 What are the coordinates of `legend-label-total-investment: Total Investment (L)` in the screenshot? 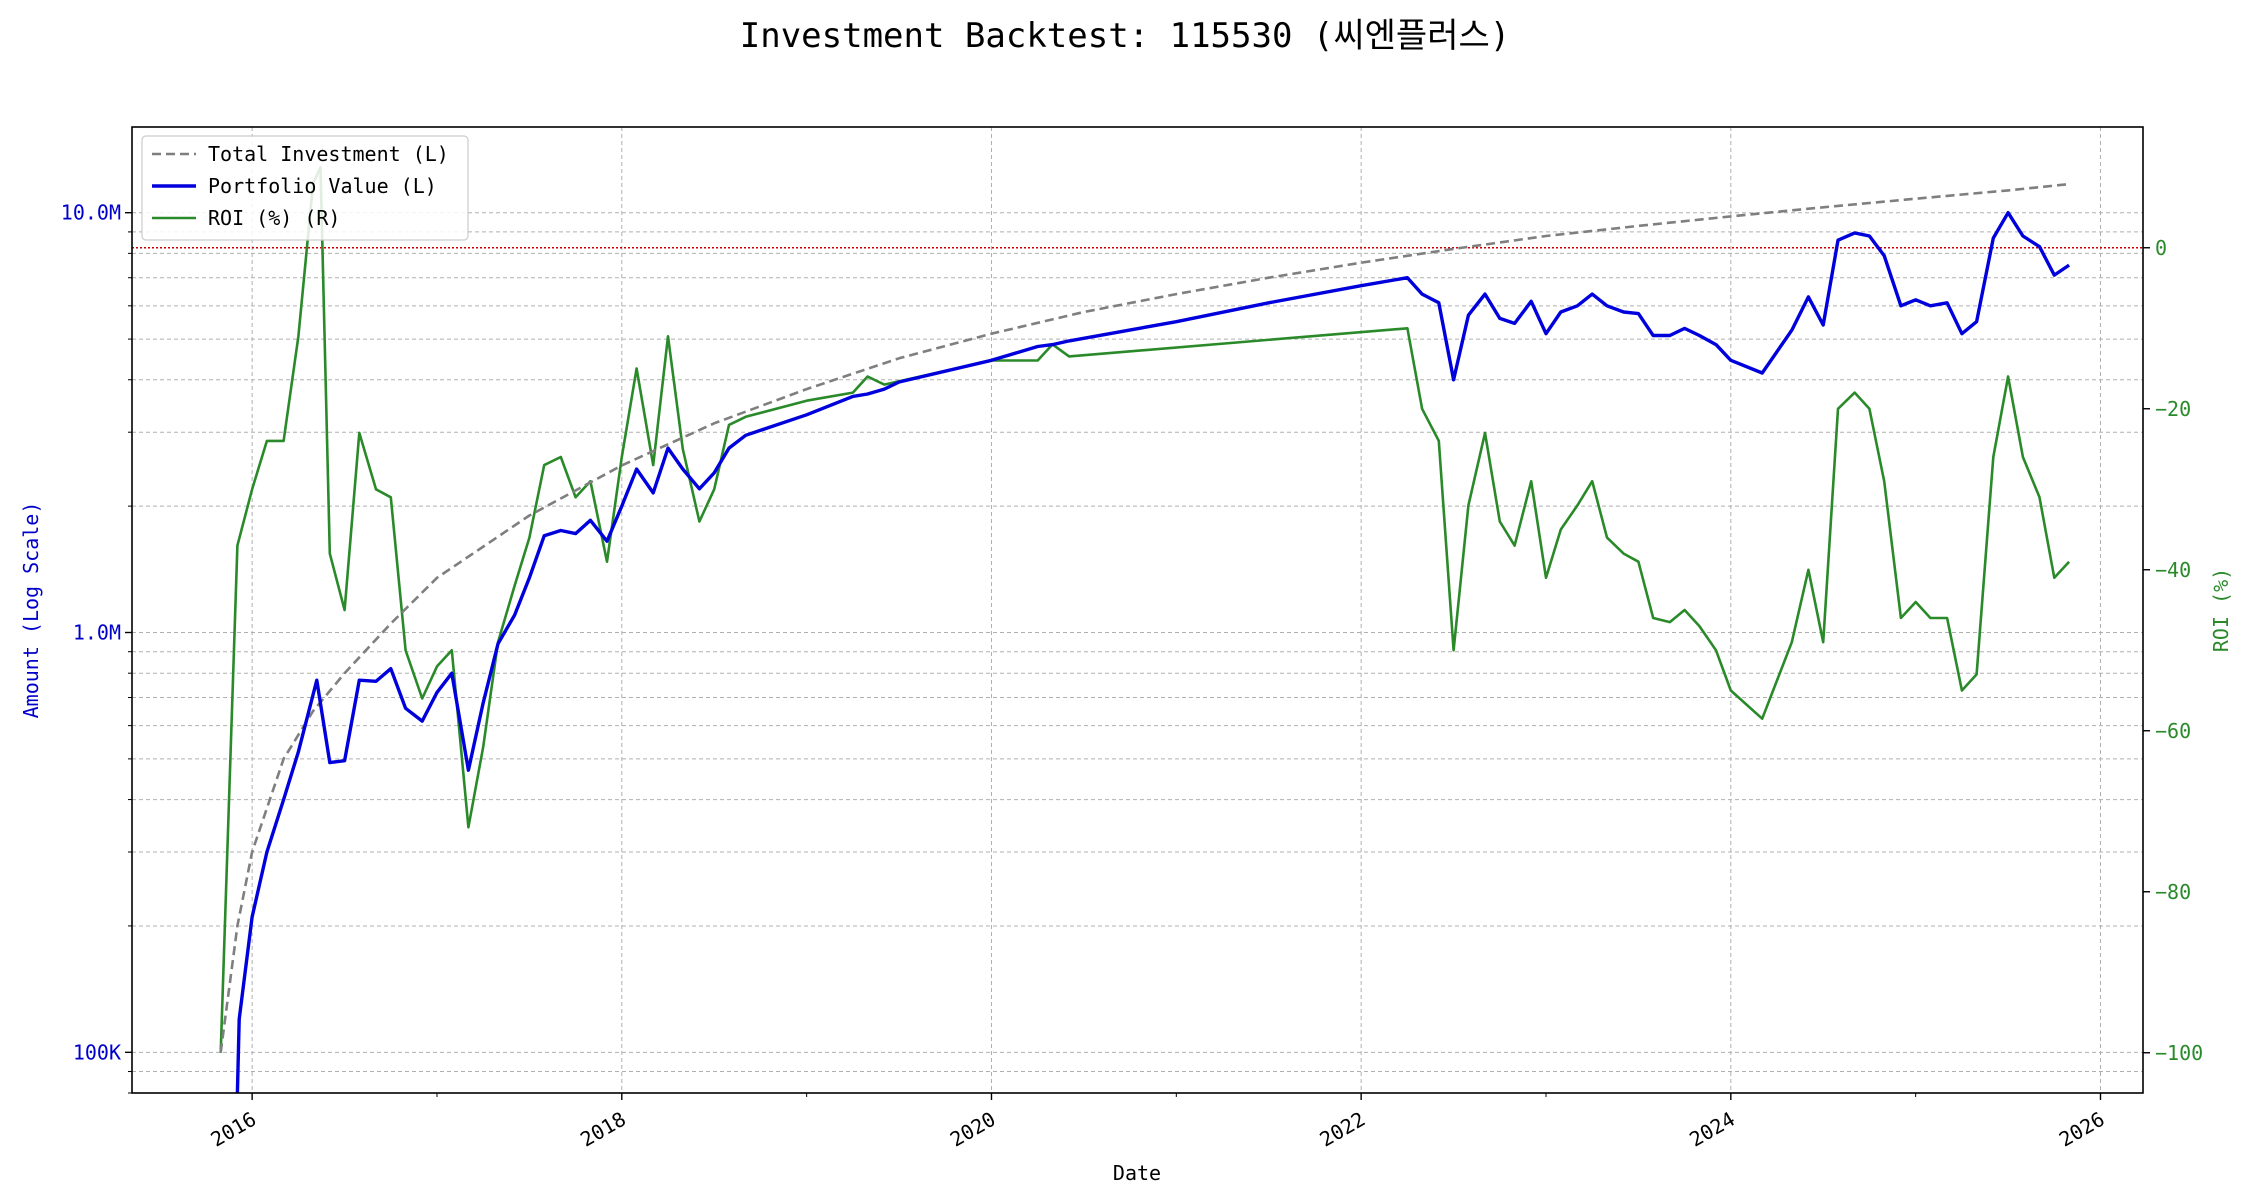 It's located at (328, 154).